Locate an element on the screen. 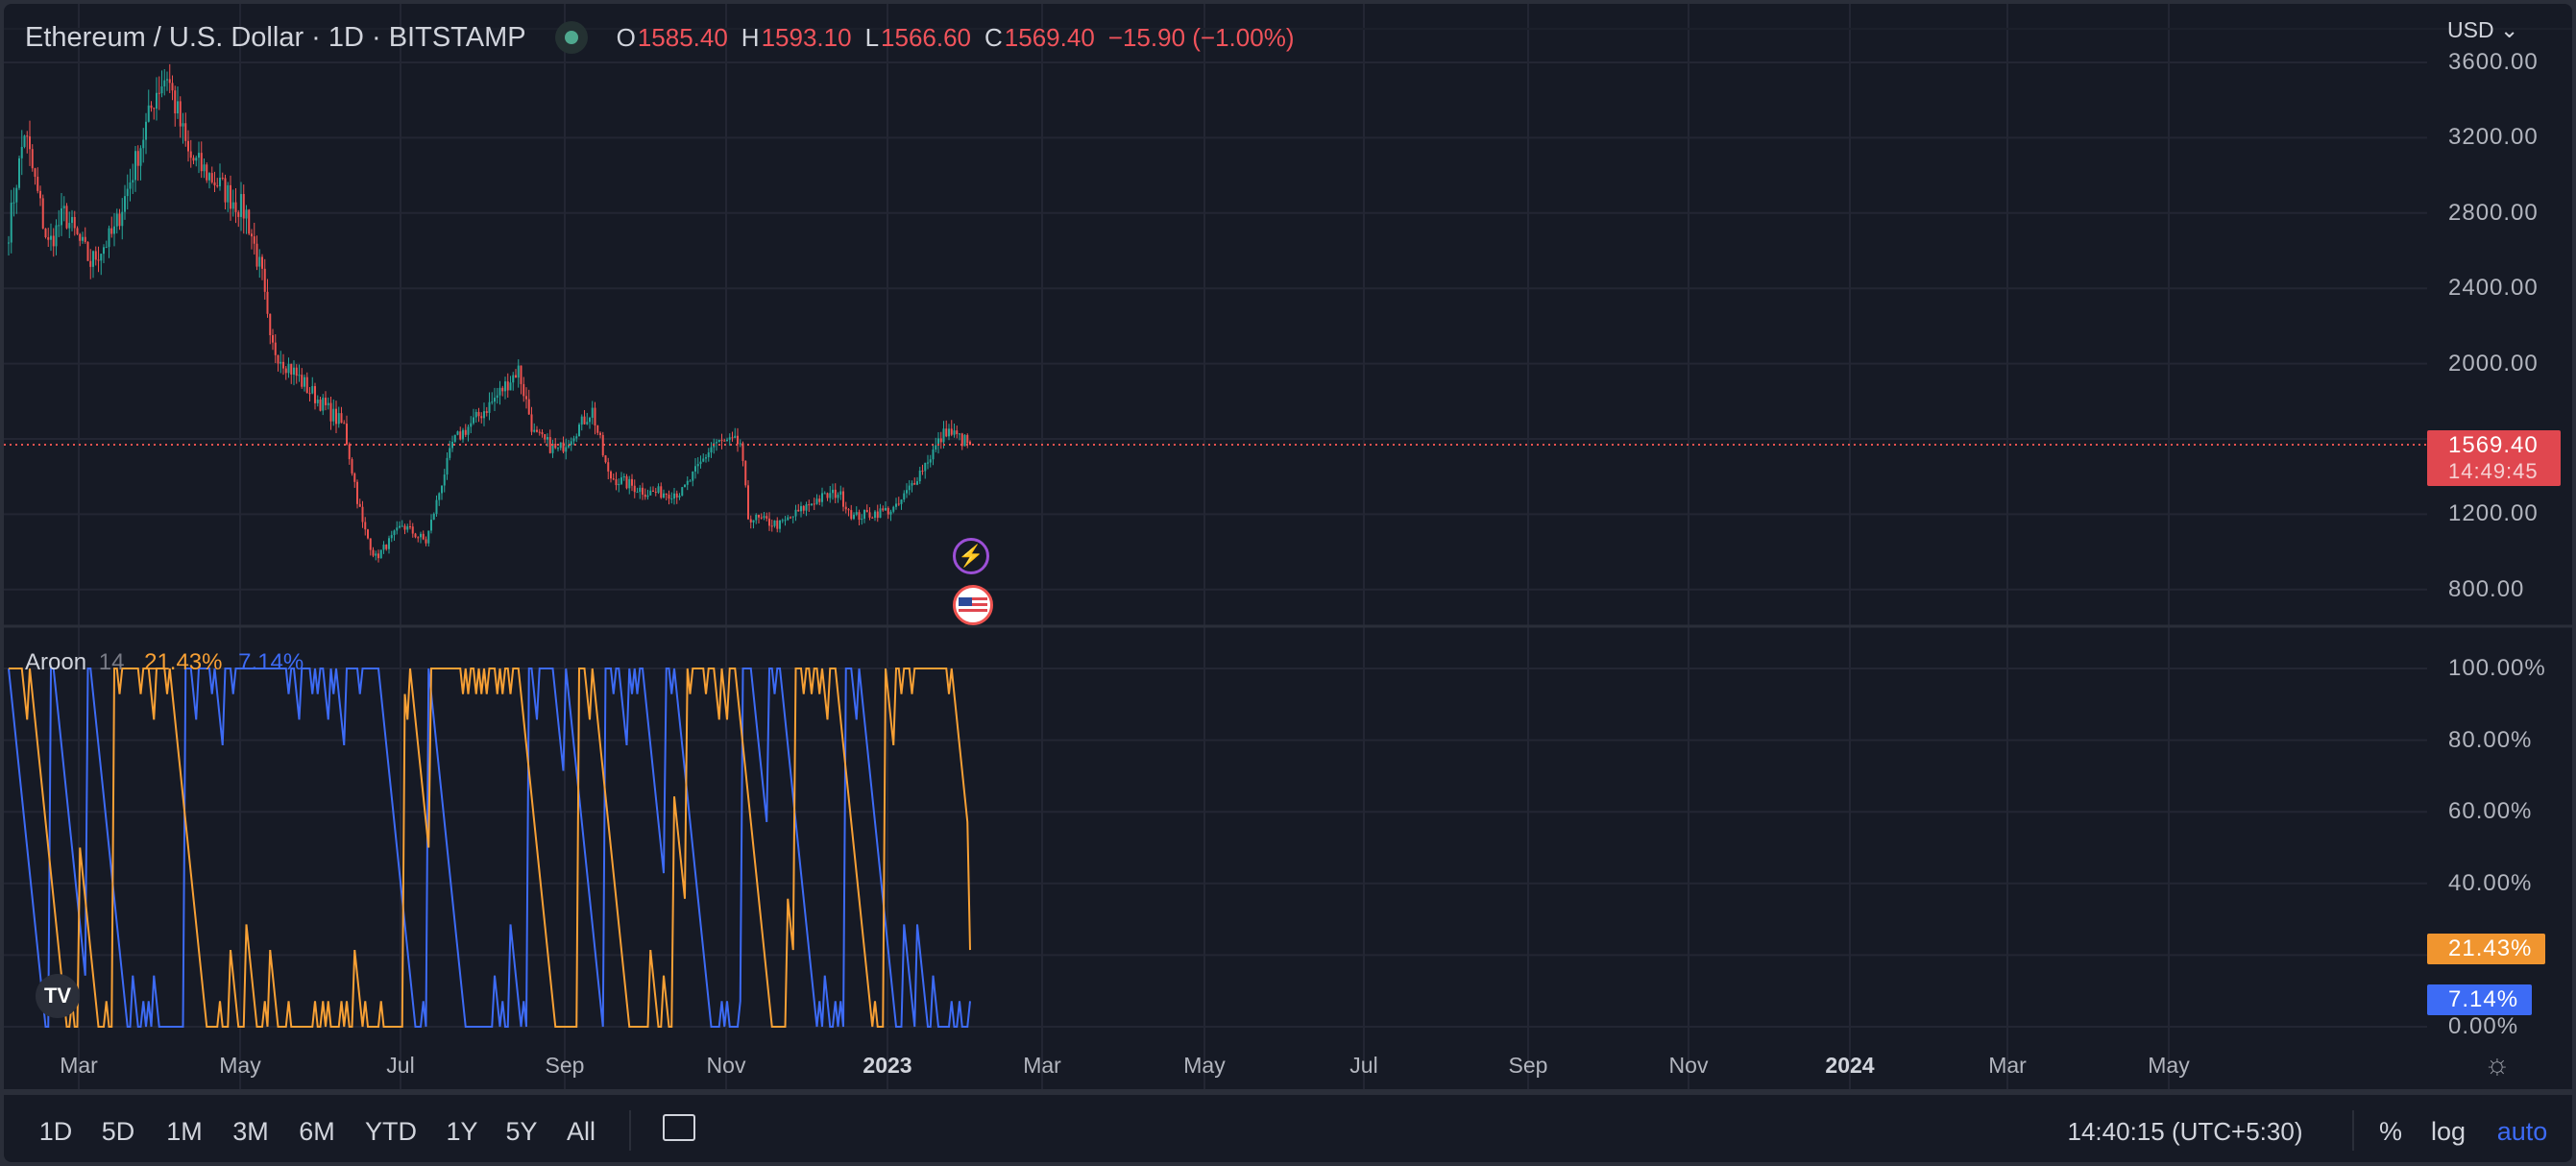 The height and width of the screenshot is (1166, 2576). tradingview-logo-icon: TV is located at coordinates (58, 996).